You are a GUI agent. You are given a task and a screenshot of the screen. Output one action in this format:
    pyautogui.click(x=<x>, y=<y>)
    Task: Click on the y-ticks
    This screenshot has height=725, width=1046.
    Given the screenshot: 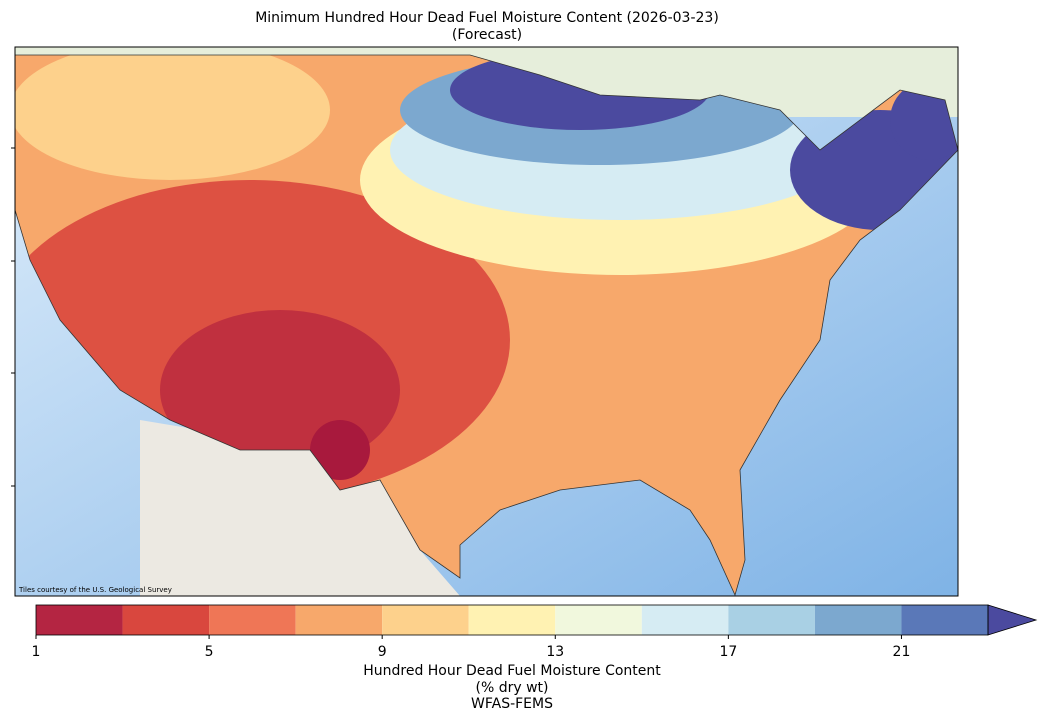 What is the action you would take?
    pyautogui.click(x=13, y=317)
    